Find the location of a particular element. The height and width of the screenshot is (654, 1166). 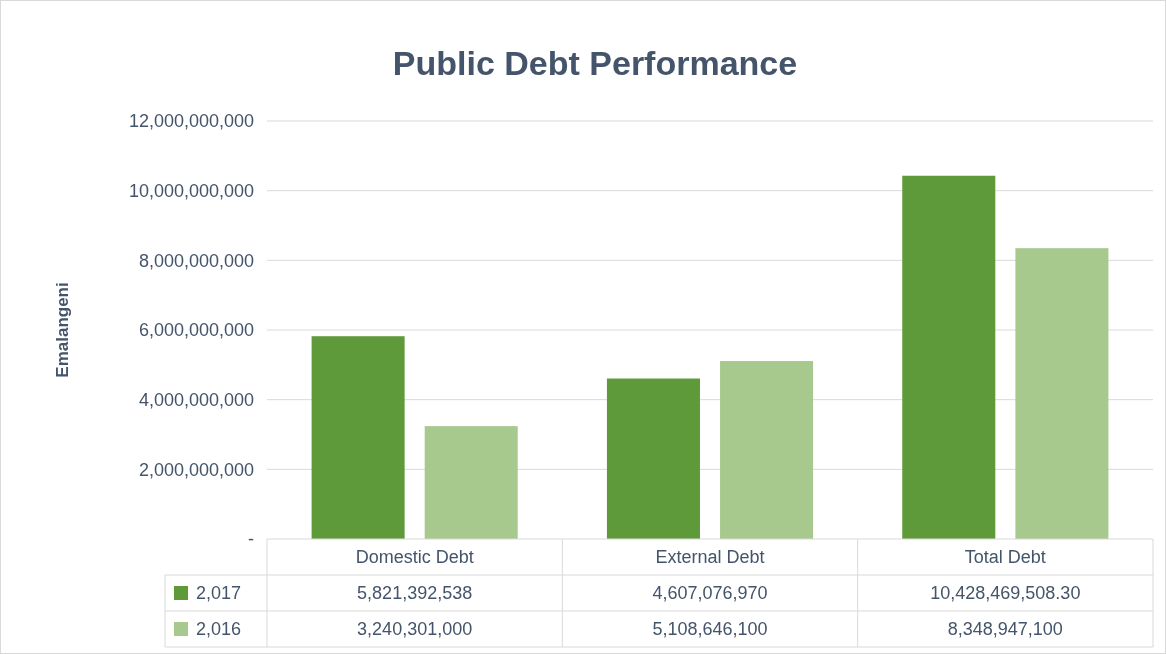

data-label: 5,821,392,538 is located at coordinates (415, 593).